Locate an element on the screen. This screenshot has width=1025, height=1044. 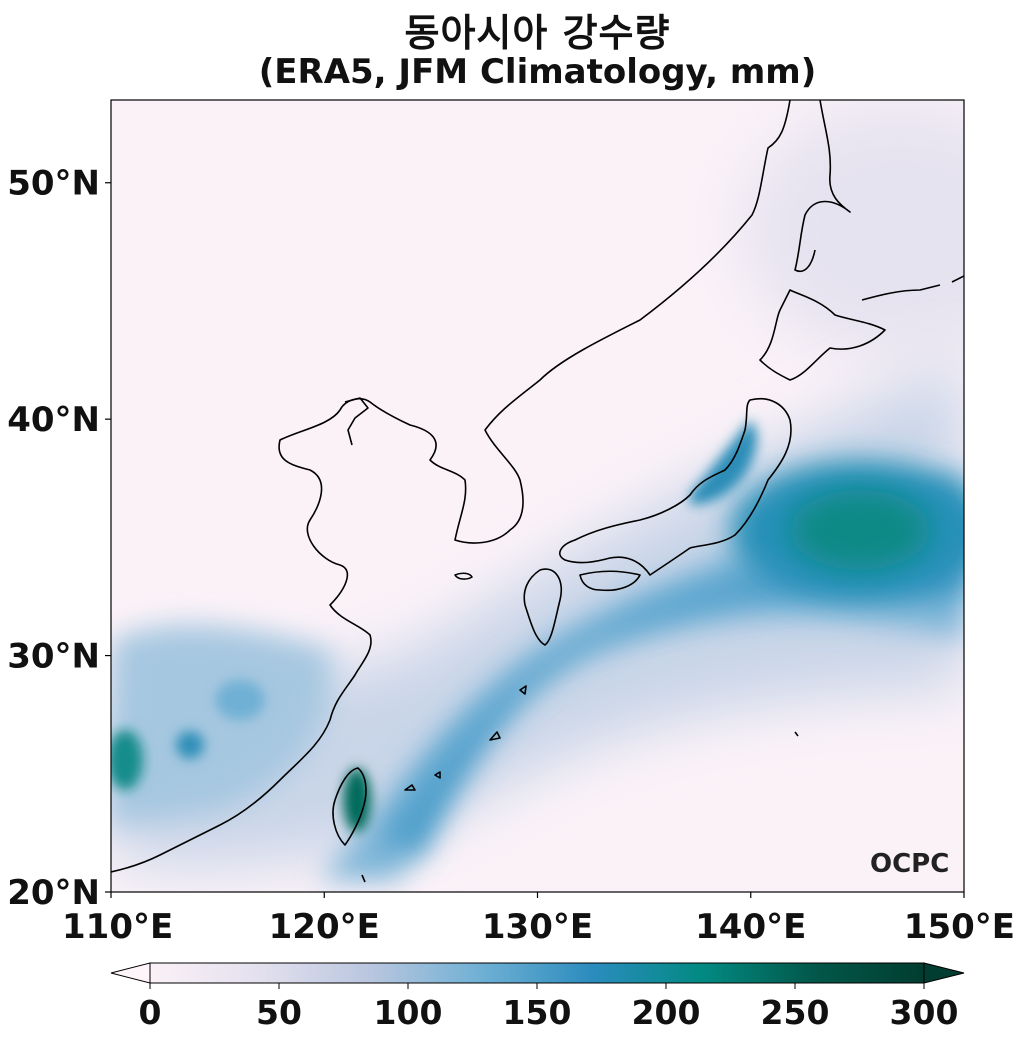
colorbar-tick-label: 300 is located at coordinates (924, 1012).